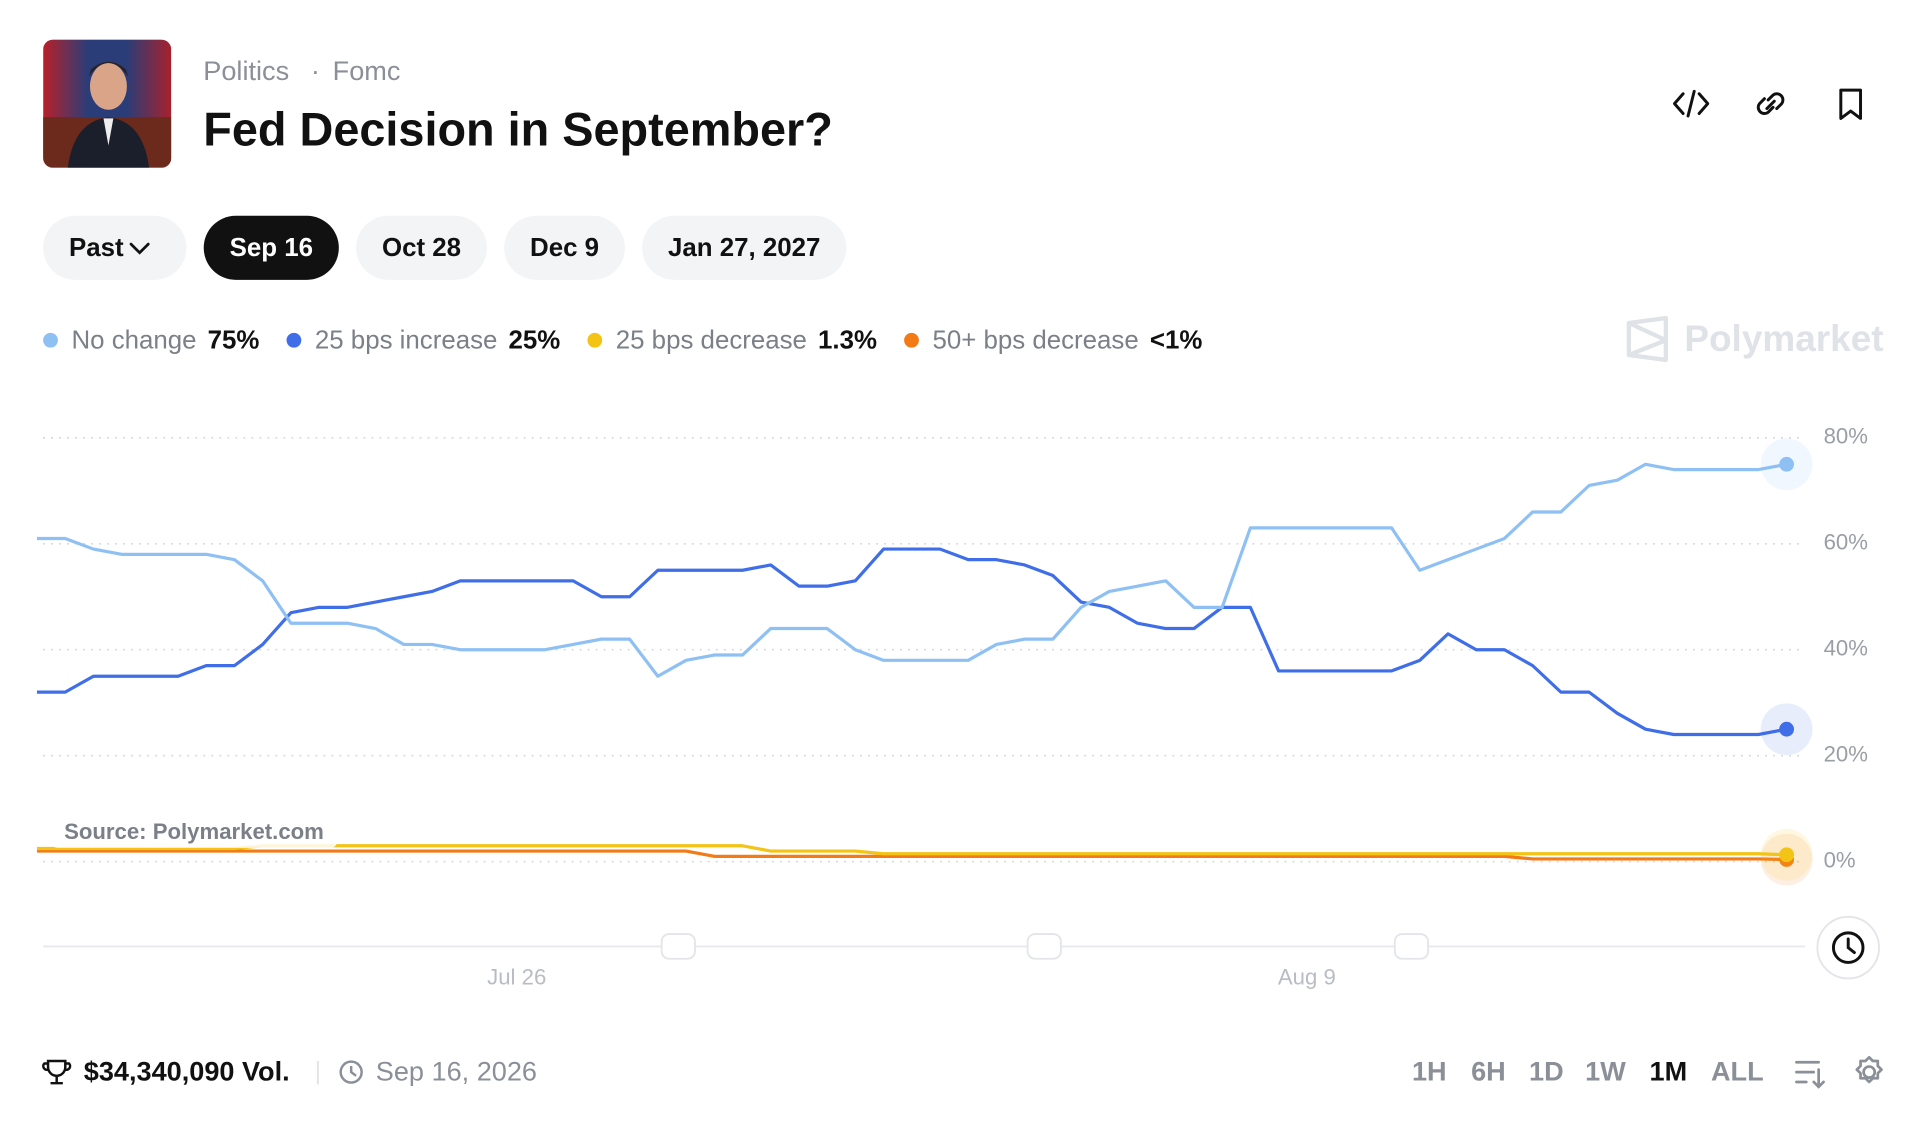  I want to click on legend-name: No change, so click(133, 340).